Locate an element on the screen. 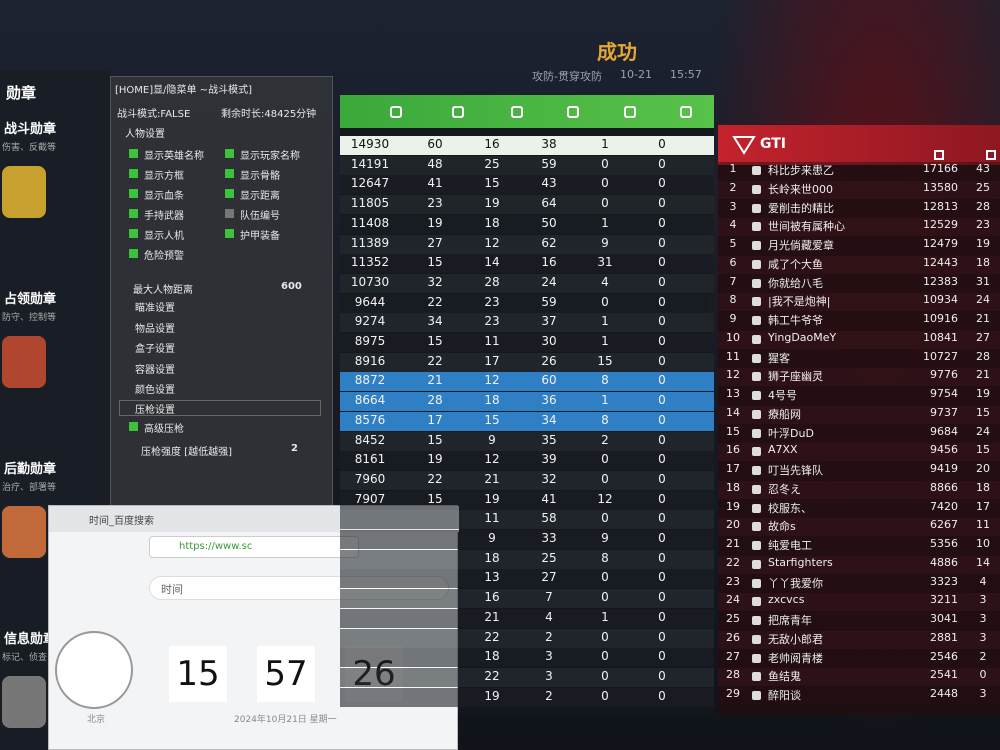  stat-cell: 11805 is located at coordinates (370, 203).